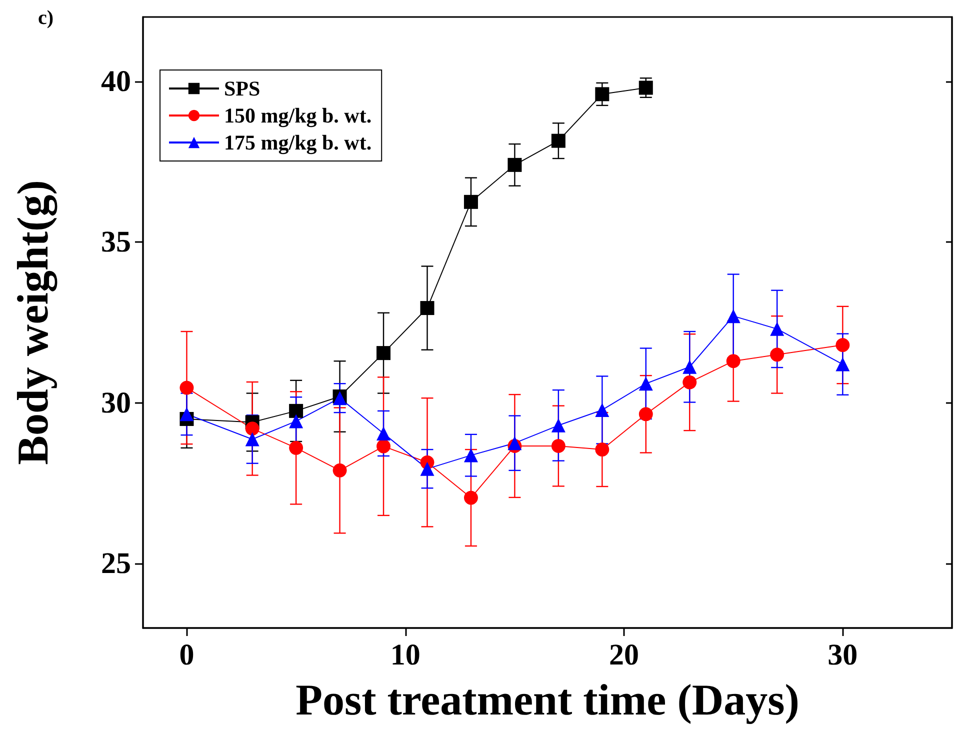 The width and height of the screenshot is (955, 738). I want to click on legend-label: 150 mg/kg b. wt., so click(298, 116).